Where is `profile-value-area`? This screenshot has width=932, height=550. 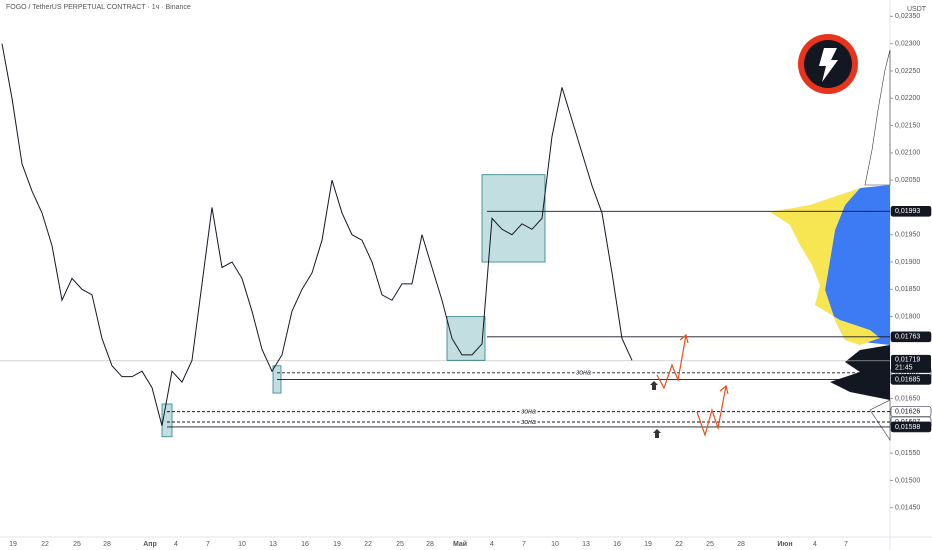
profile-value-area is located at coordinates (857, 265).